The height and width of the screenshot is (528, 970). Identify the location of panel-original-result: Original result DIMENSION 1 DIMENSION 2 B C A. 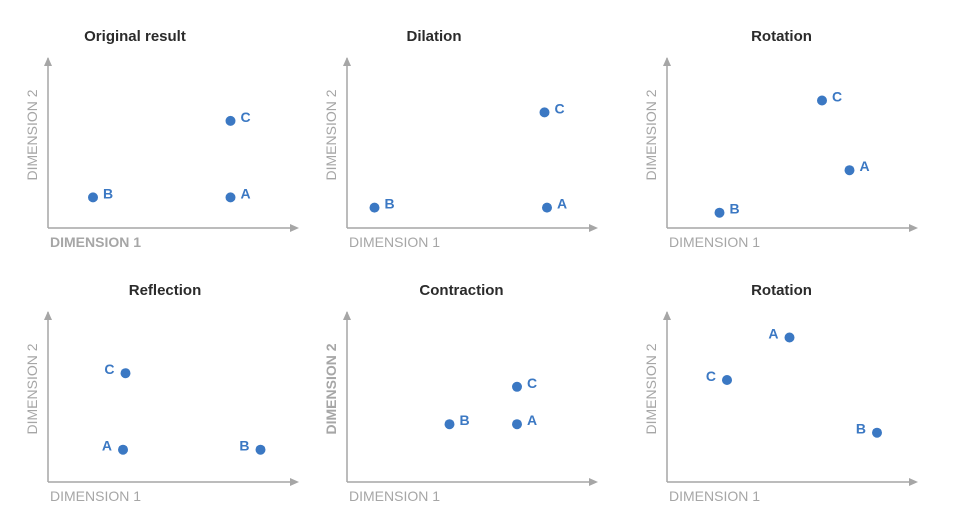
(150, 147).